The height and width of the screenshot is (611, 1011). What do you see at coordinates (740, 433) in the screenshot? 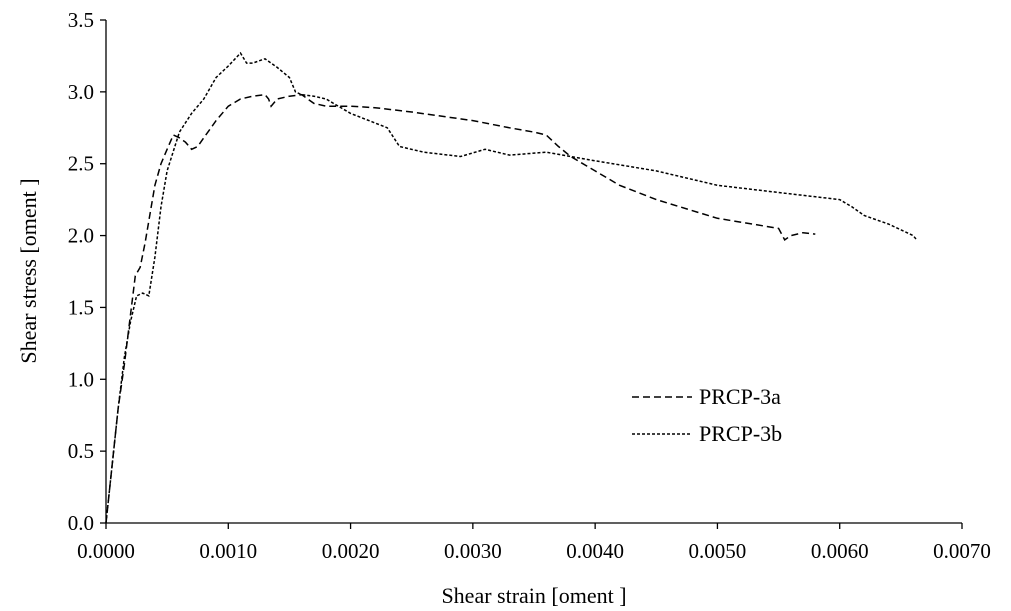
I see `legend-label-prcp-3b: PRCP-3b` at bounding box center [740, 433].